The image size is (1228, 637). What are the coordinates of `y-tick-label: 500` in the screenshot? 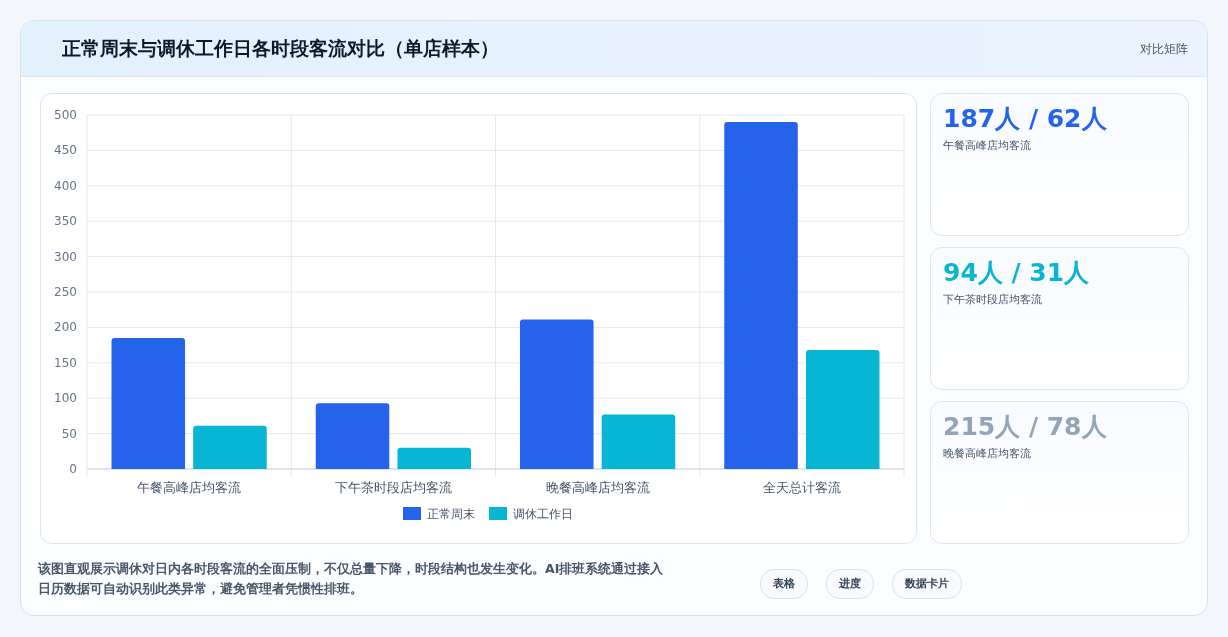 It's located at (65, 115).